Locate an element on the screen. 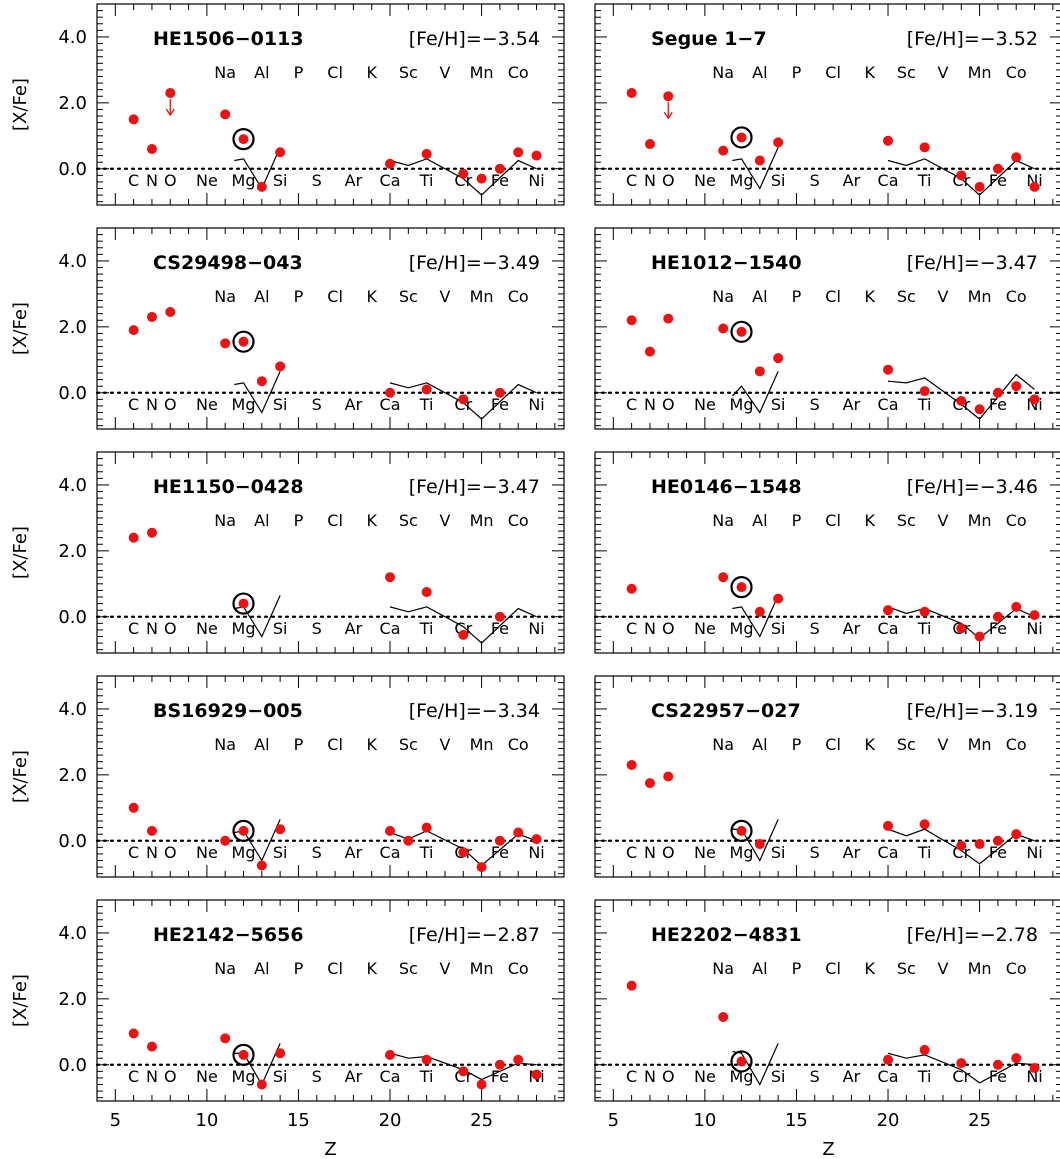 The width and height of the screenshot is (1060, 1159). element-label: Al is located at coordinates (759, 520).